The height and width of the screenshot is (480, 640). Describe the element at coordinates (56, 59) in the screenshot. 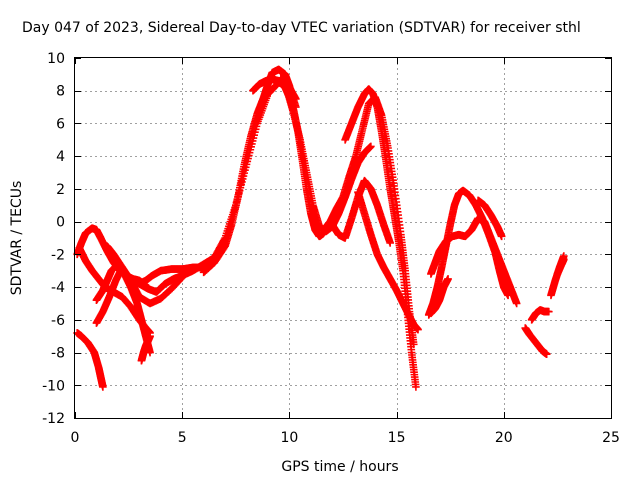

I see `y-tick-label: 10` at that location.